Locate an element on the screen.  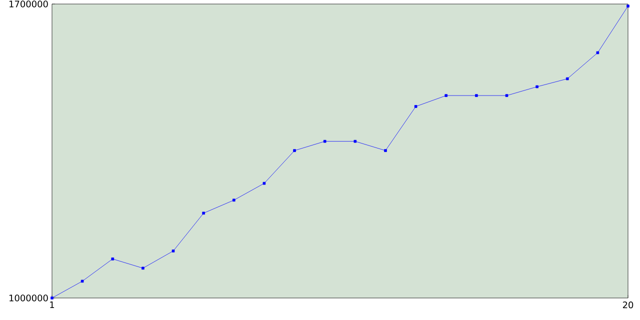
x-tick-label: 20 is located at coordinates (628, 305).